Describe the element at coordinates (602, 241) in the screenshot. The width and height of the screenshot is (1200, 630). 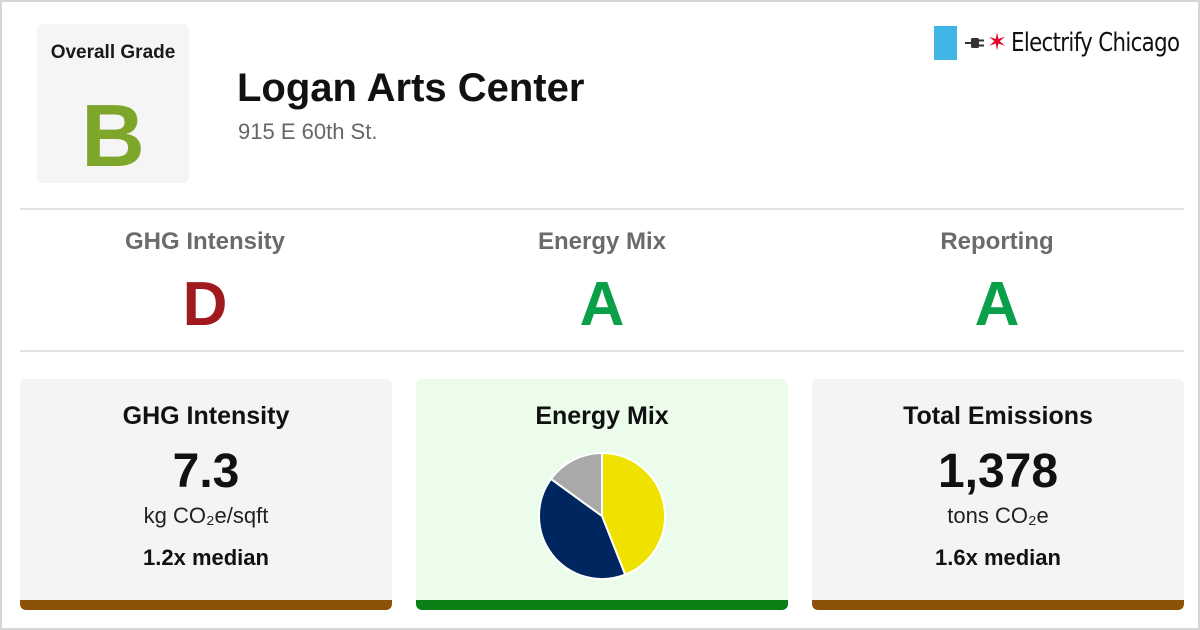
I see `subgrade-label: Energy Mix` at that location.